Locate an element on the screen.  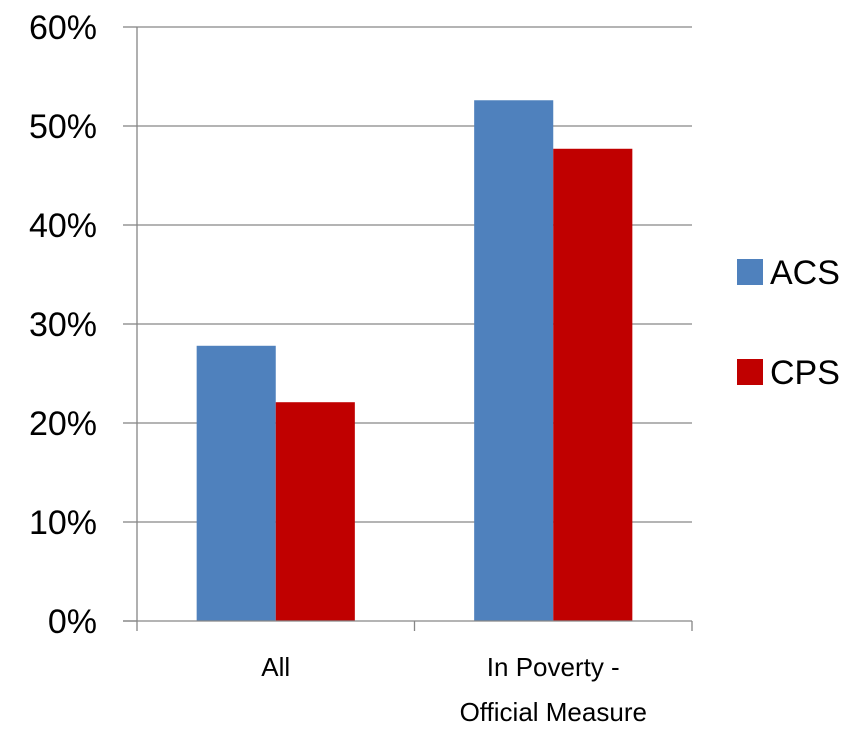
y-tick-label: 40% is located at coordinates (63, 226).